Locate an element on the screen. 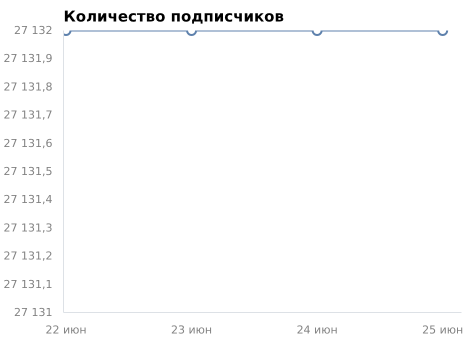  x-tick-label: 25 июн is located at coordinates (443, 330).